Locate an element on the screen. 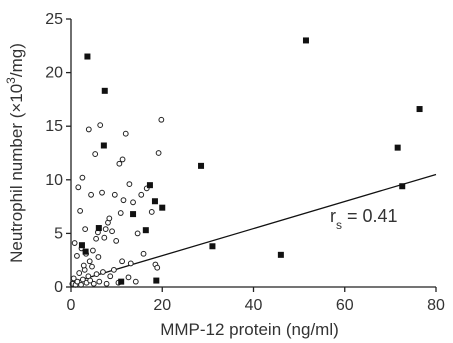 Image resolution: width=453 pixels, height=343 pixels. x-tick-label: 20 is located at coordinates (162, 305).